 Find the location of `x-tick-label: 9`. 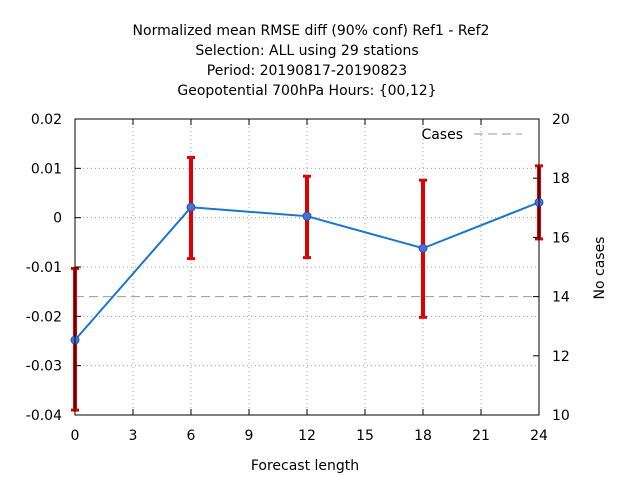

x-tick-label: 9 is located at coordinates (249, 436).